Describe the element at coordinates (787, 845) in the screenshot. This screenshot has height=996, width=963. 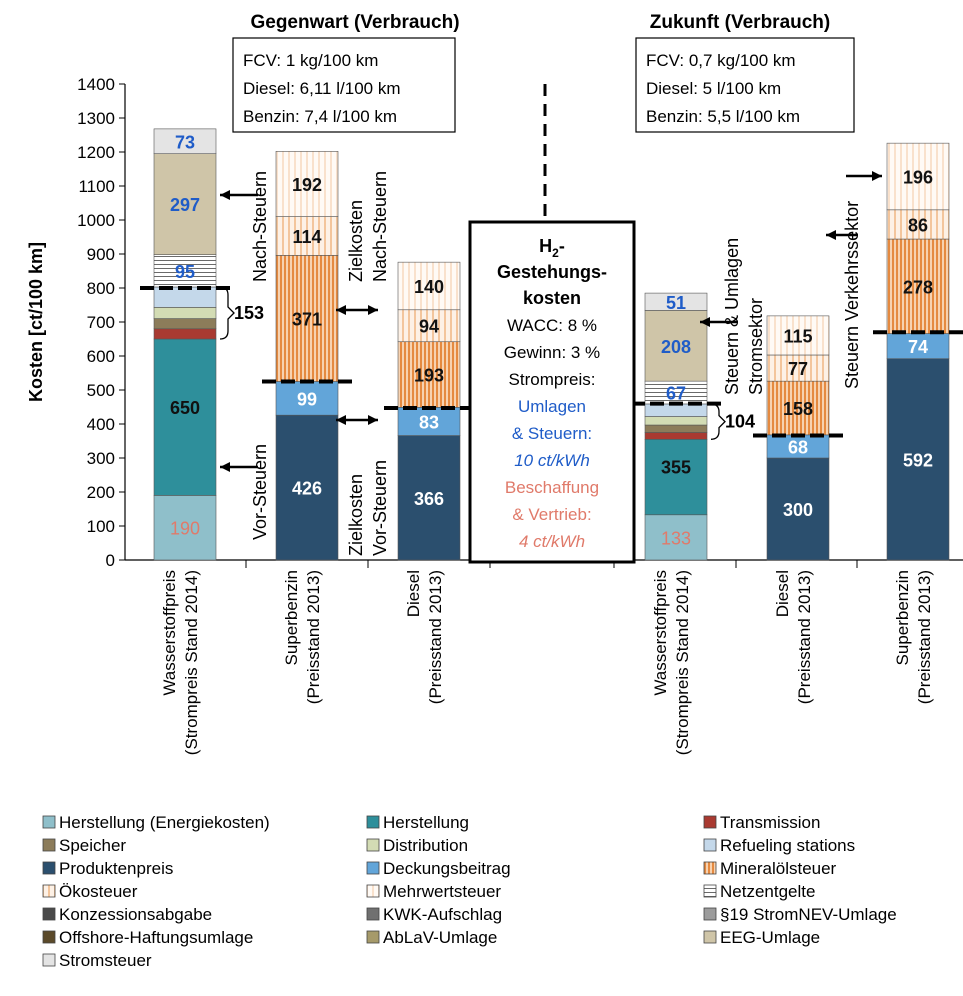
I see `legend-label: Refueling stations` at that location.